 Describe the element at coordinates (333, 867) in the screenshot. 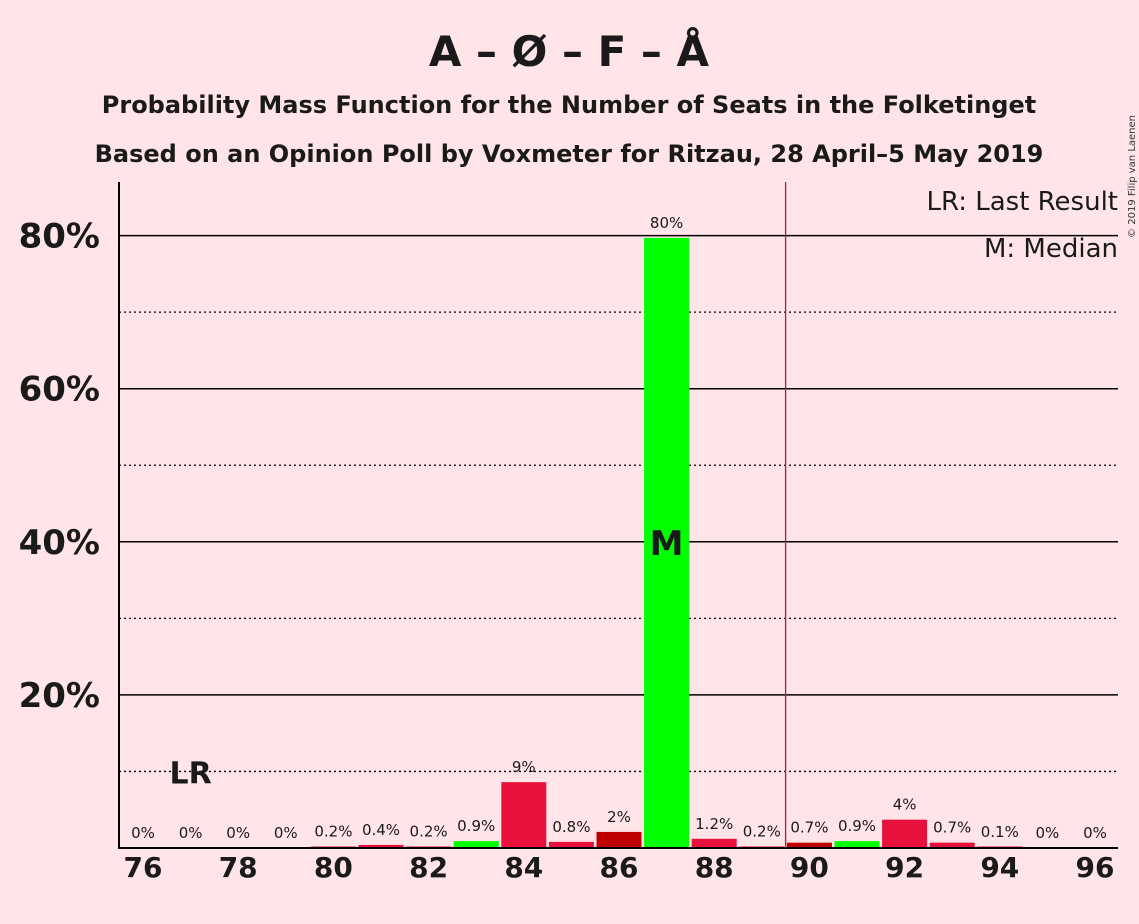

I see `x-tick-label-80: 80` at that location.